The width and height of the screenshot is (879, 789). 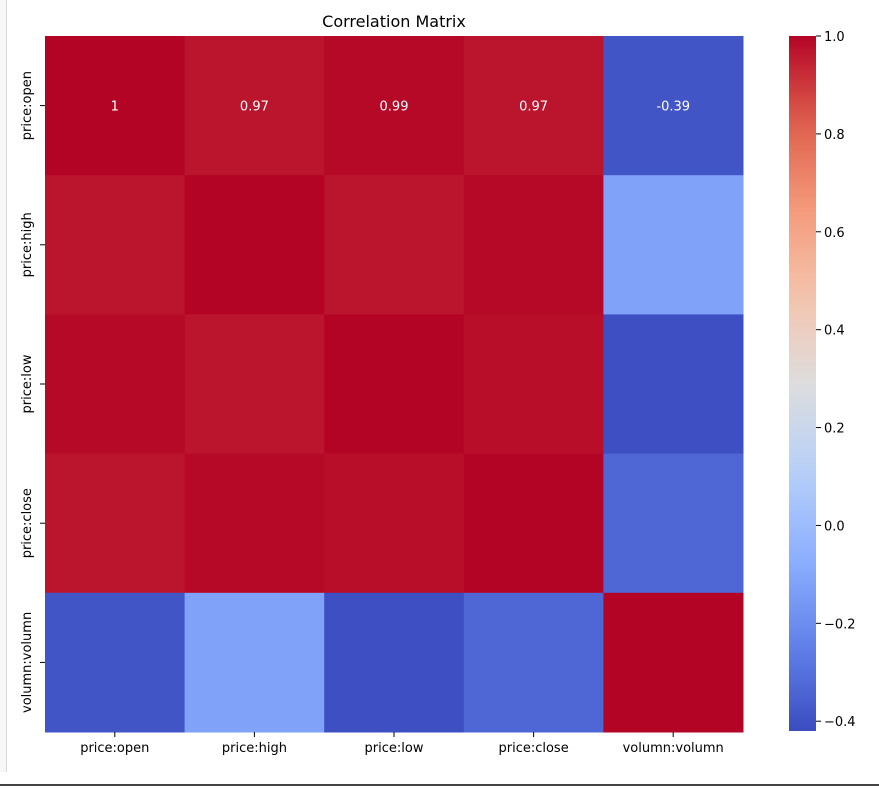 What do you see at coordinates (27, 105) in the screenshot?
I see `y-tick-label: price:open` at bounding box center [27, 105].